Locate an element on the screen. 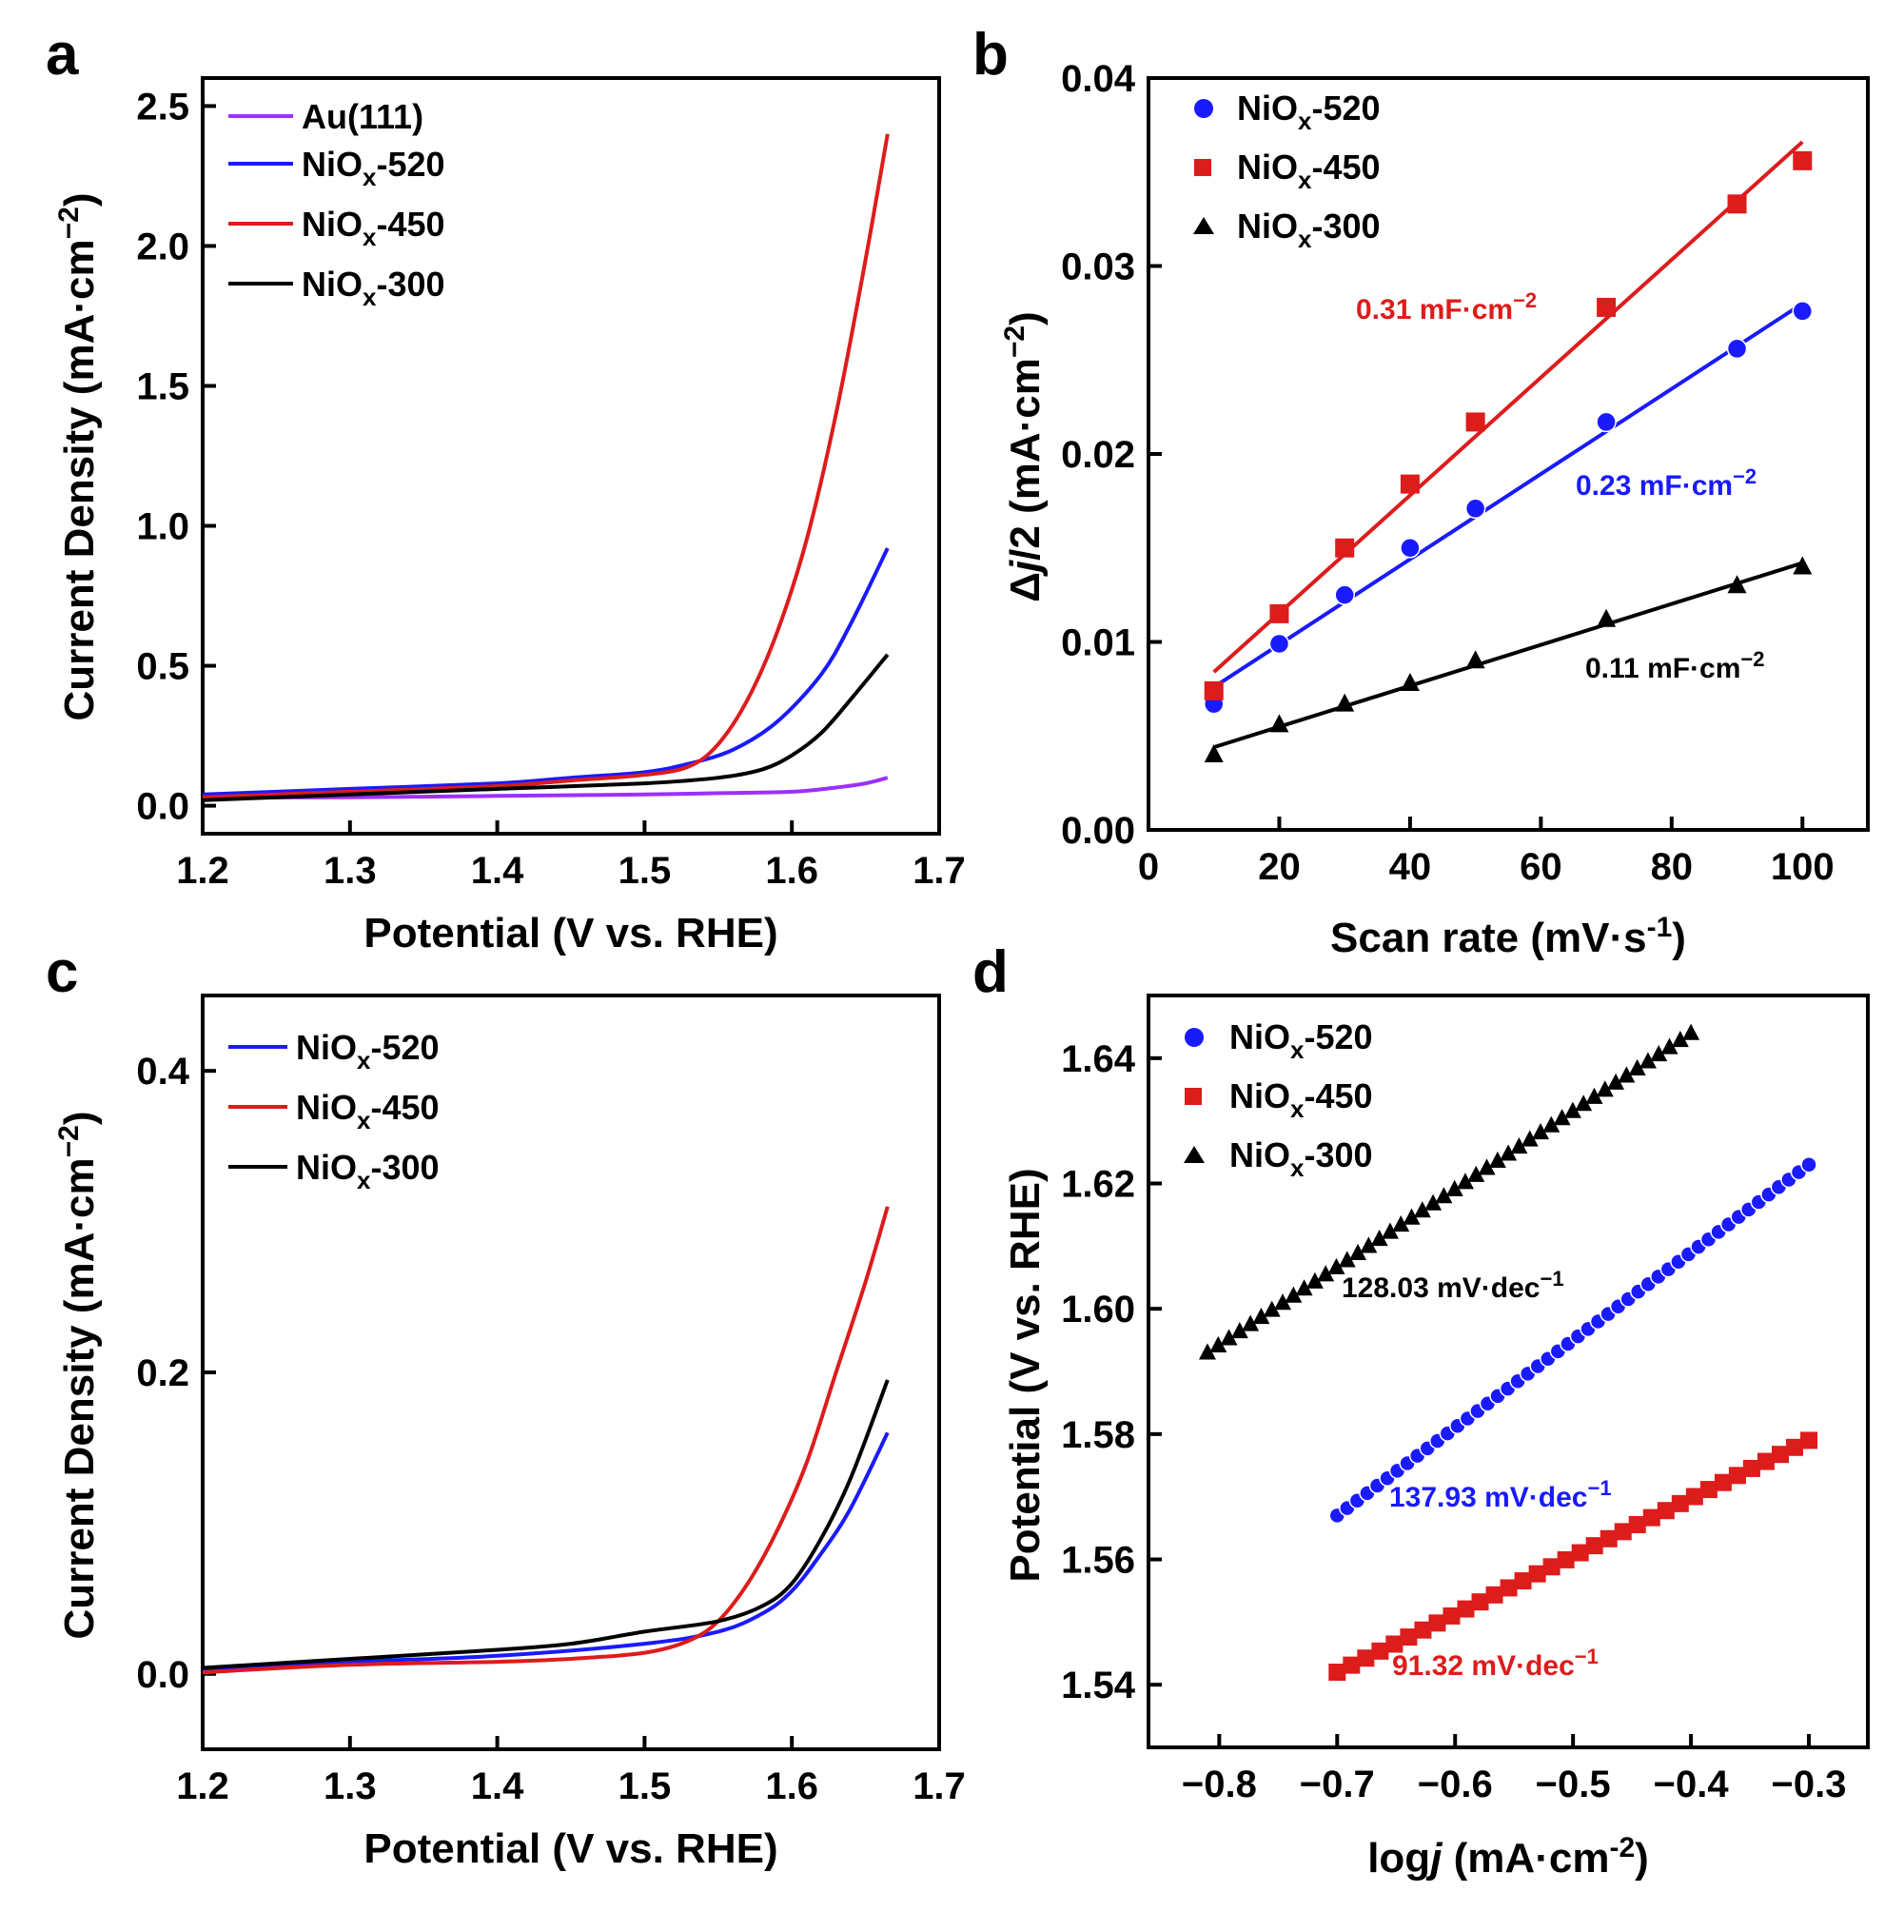 This screenshot has width=1904, height=1932. y-tick-label-a-2: 1.0 is located at coordinates (162, 527).